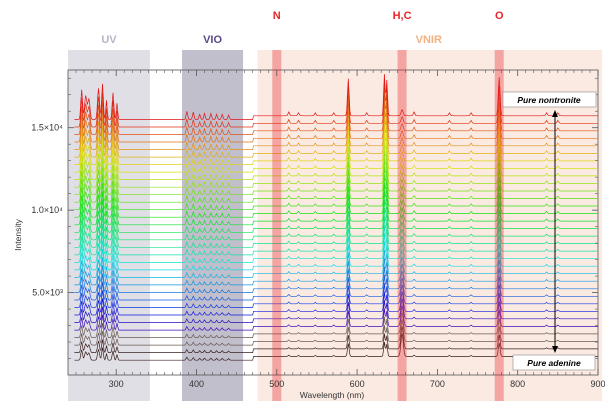 The height and width of the screenshot is (401, 605). What do you see at coordinates (18, 234) in the screenshot?
I see `y-axis-title: Intensity` at bounding box center [18, 234].